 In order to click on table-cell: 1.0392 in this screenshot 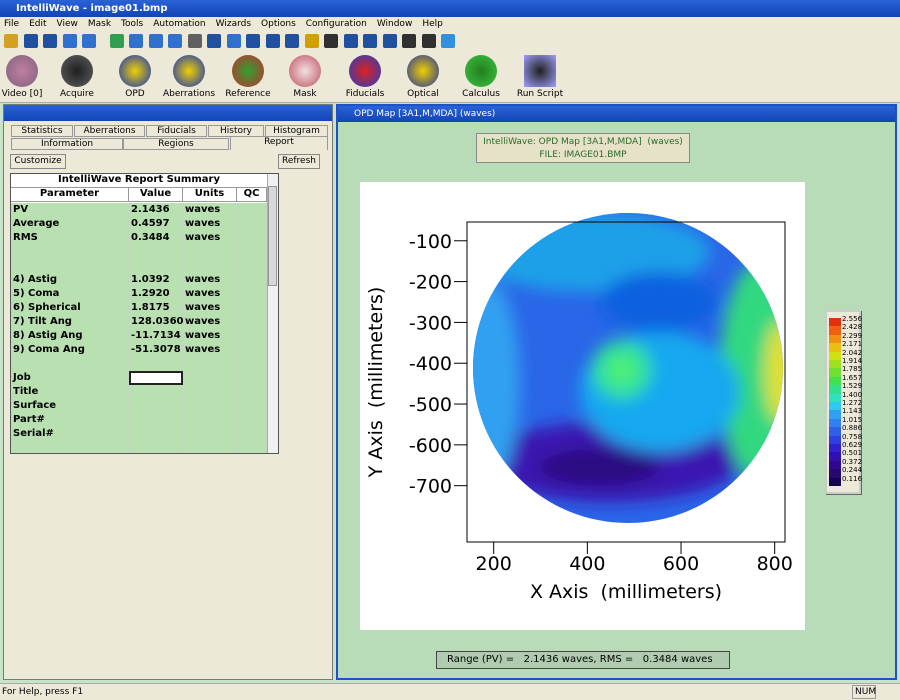, I will do `click(156, 280)`.